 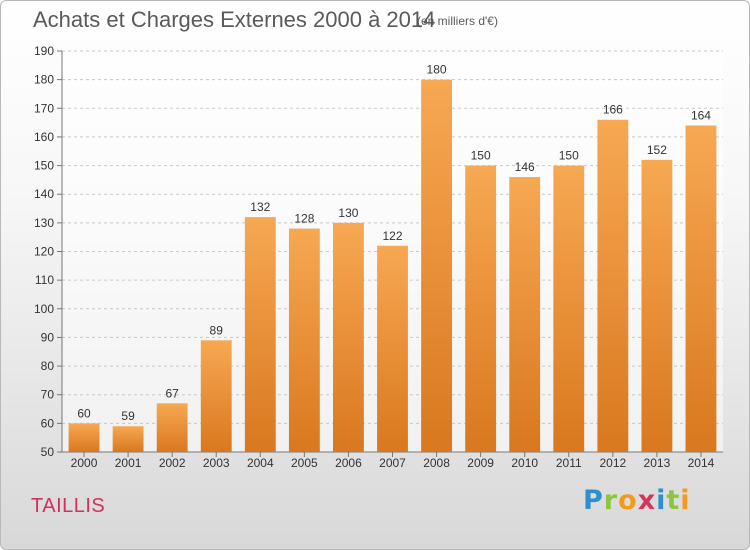 I want to click on y-tick-label: 70, so click(x=48, y=395).